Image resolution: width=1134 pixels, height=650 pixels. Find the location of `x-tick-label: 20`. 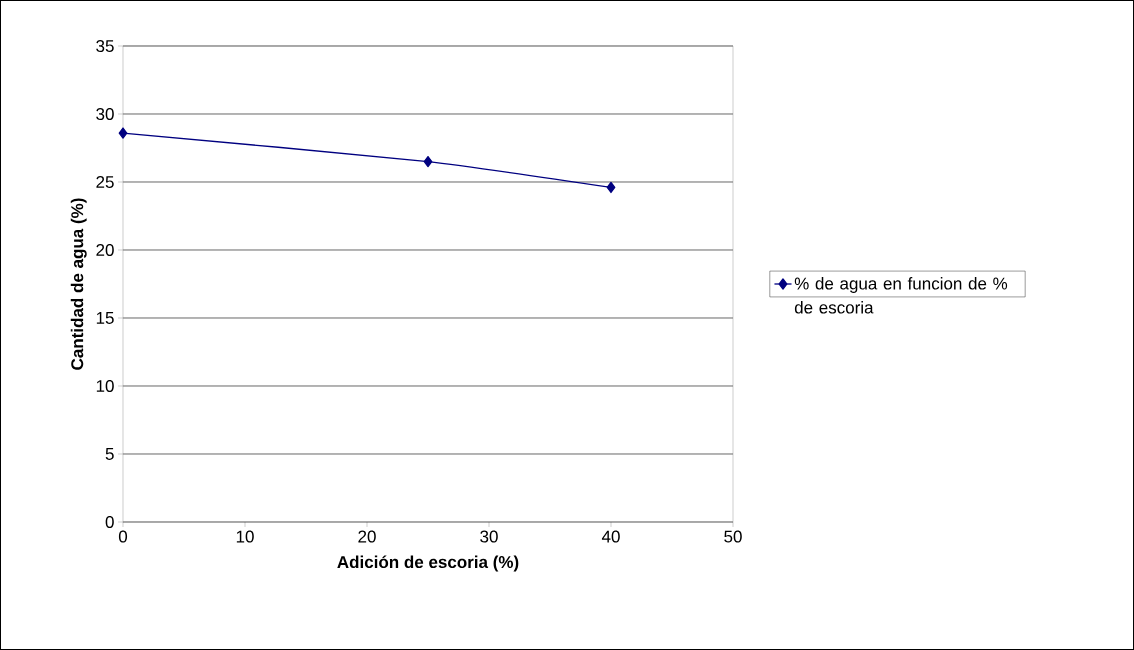

x-tick-label: 20 is located at coordinates (367, 536).